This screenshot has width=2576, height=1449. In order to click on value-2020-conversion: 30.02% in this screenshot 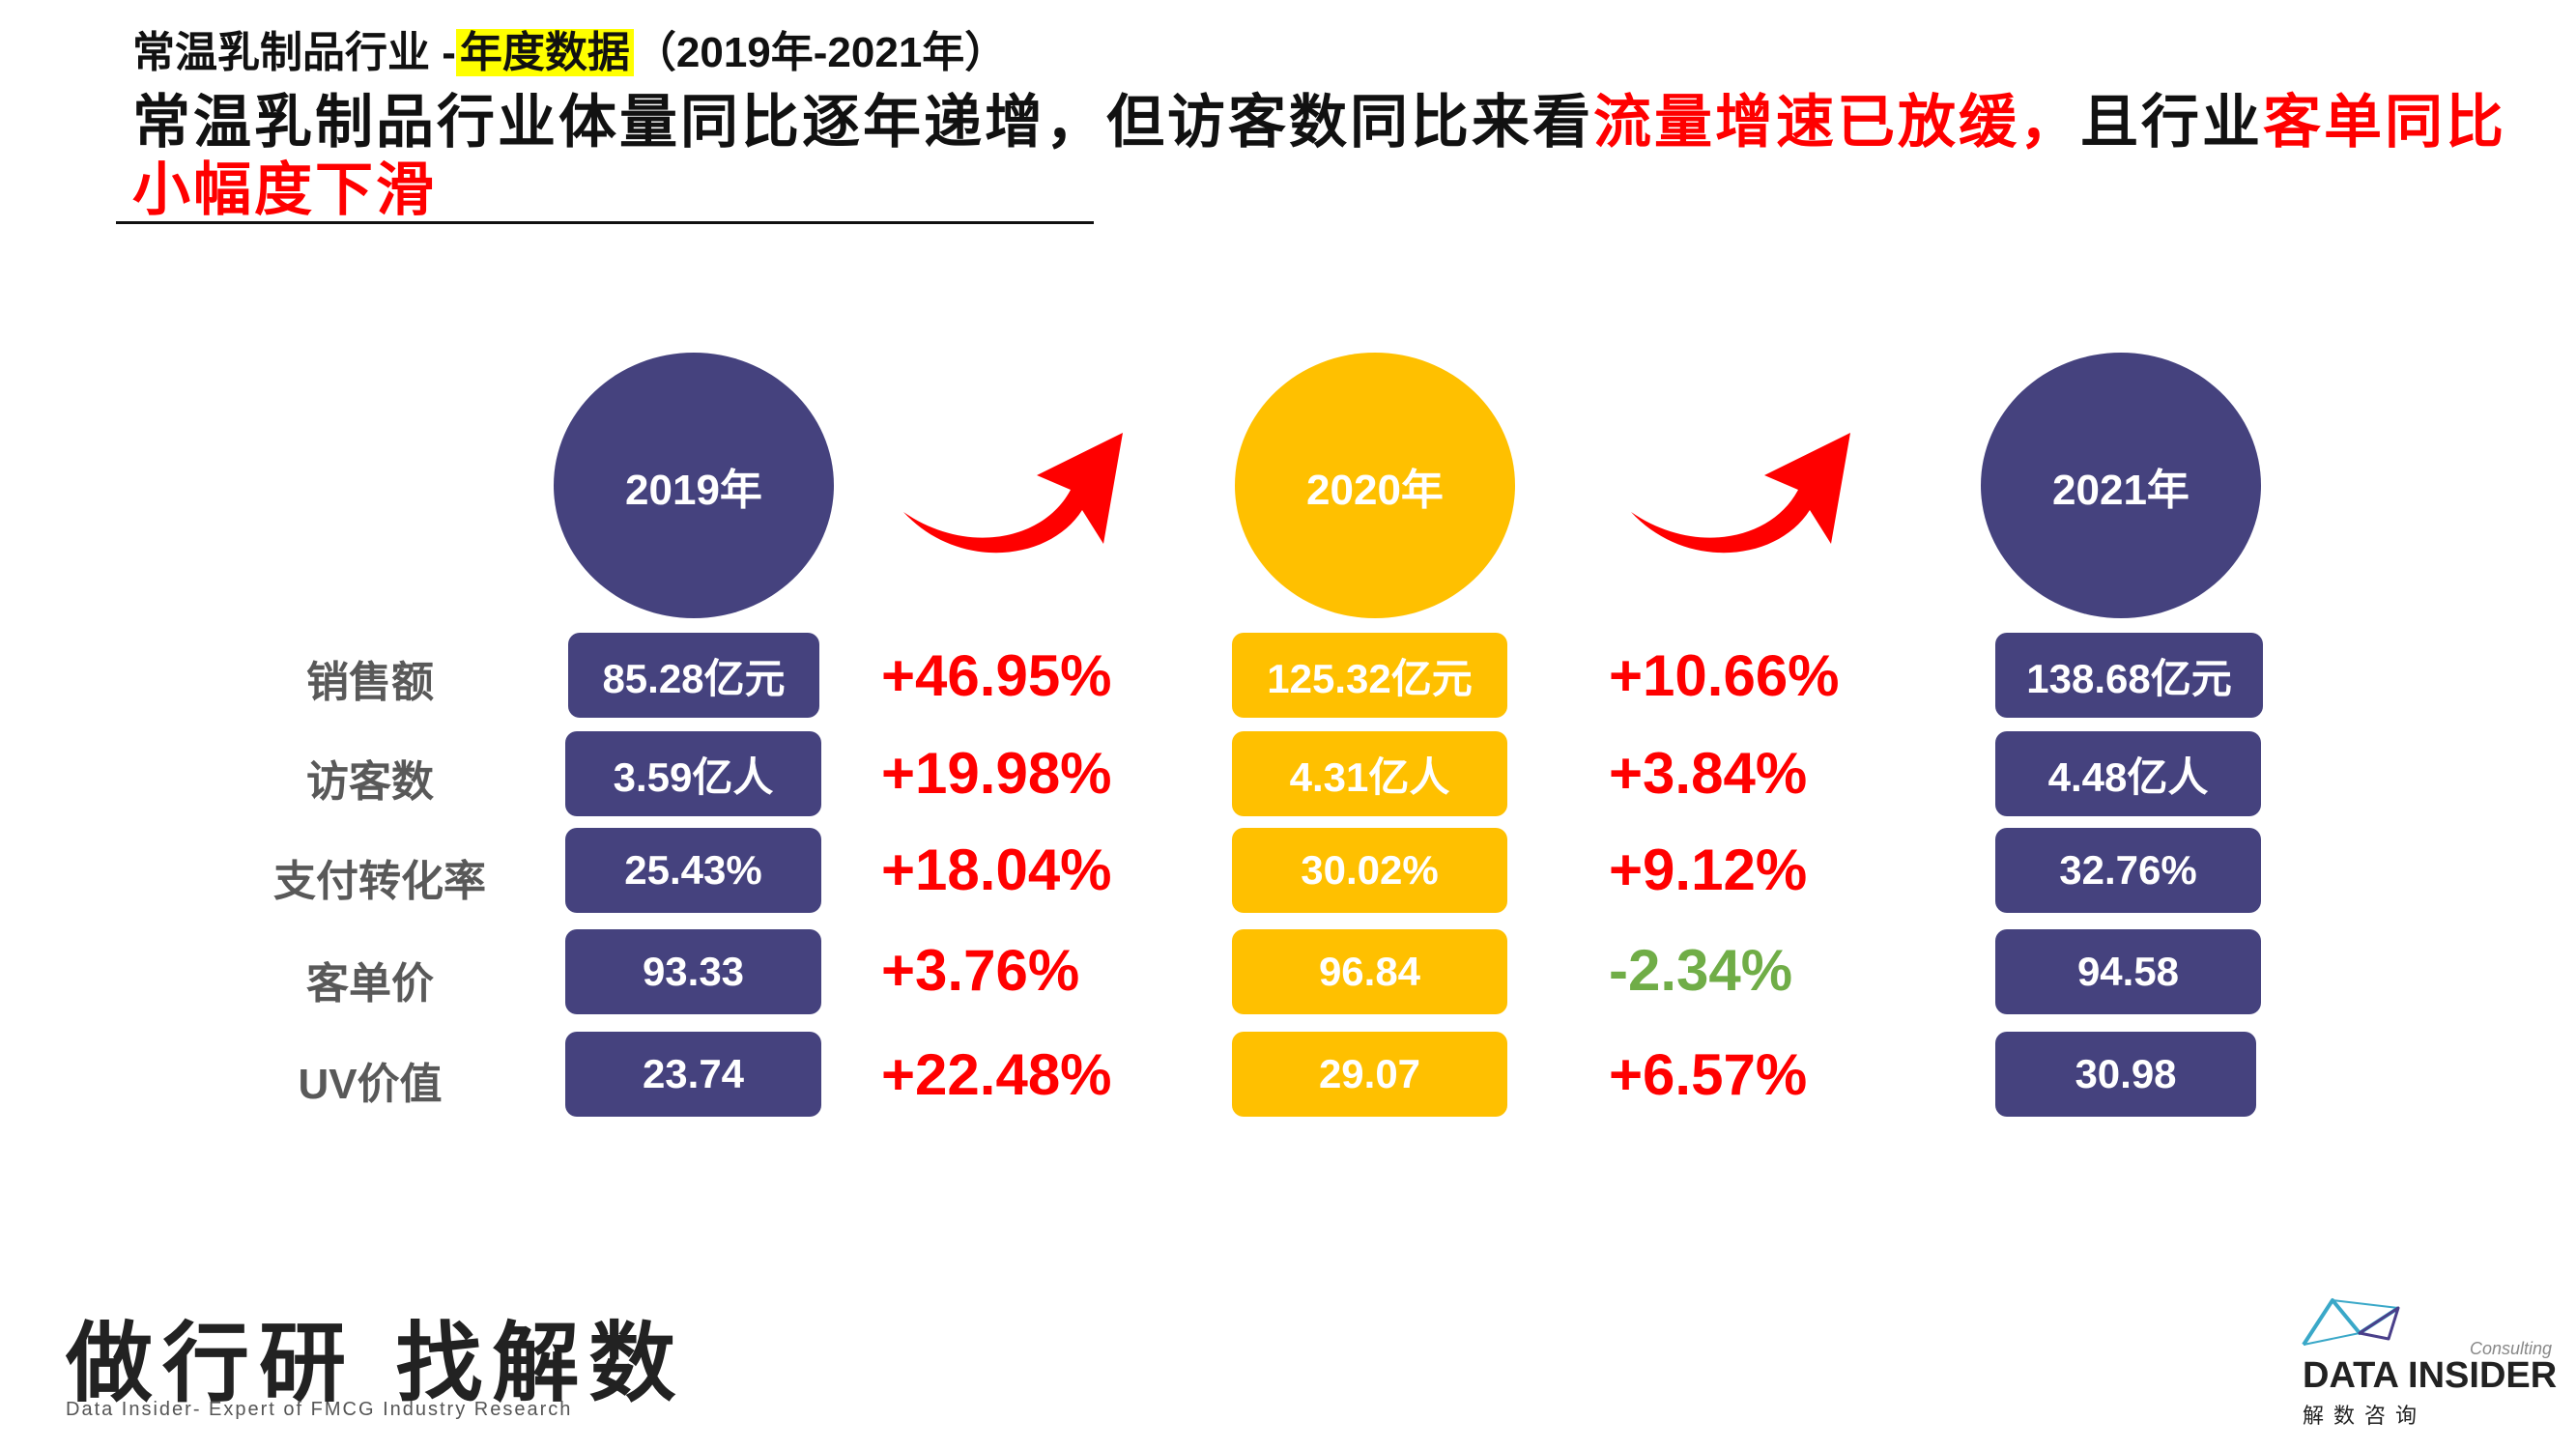, I will do `click(1370, 870)`.